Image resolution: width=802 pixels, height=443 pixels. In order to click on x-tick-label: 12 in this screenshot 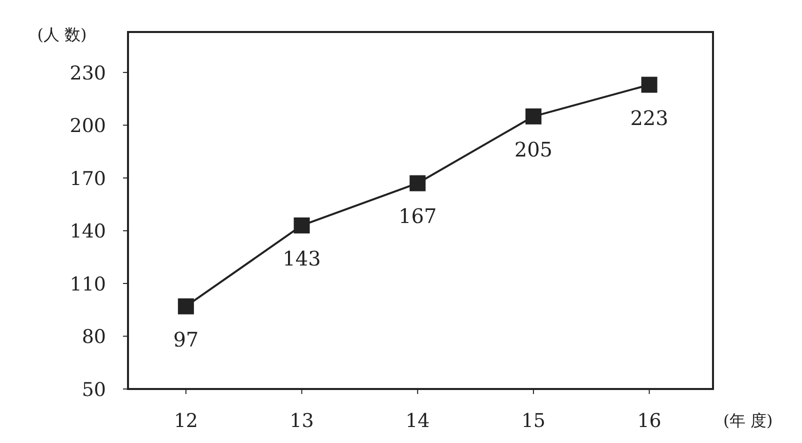, I will do `click(186, 421)`.